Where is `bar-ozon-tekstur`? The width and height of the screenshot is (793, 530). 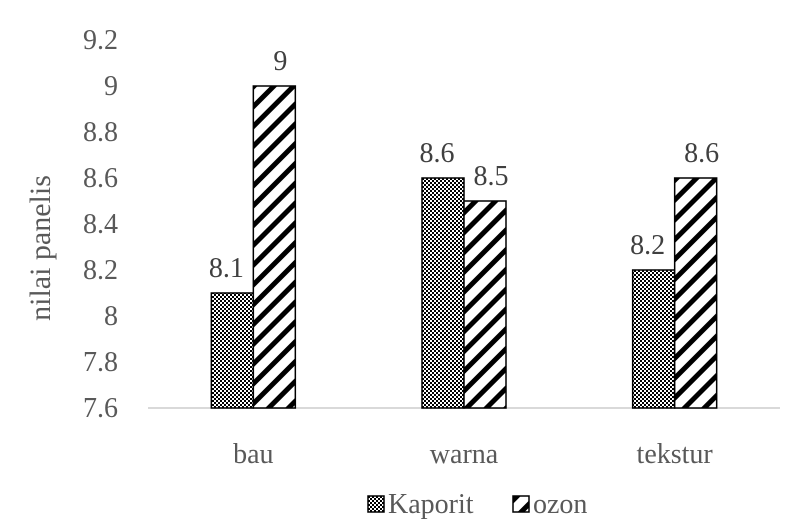
bar-ozon-tekstur is located at coordinates (695, 293).